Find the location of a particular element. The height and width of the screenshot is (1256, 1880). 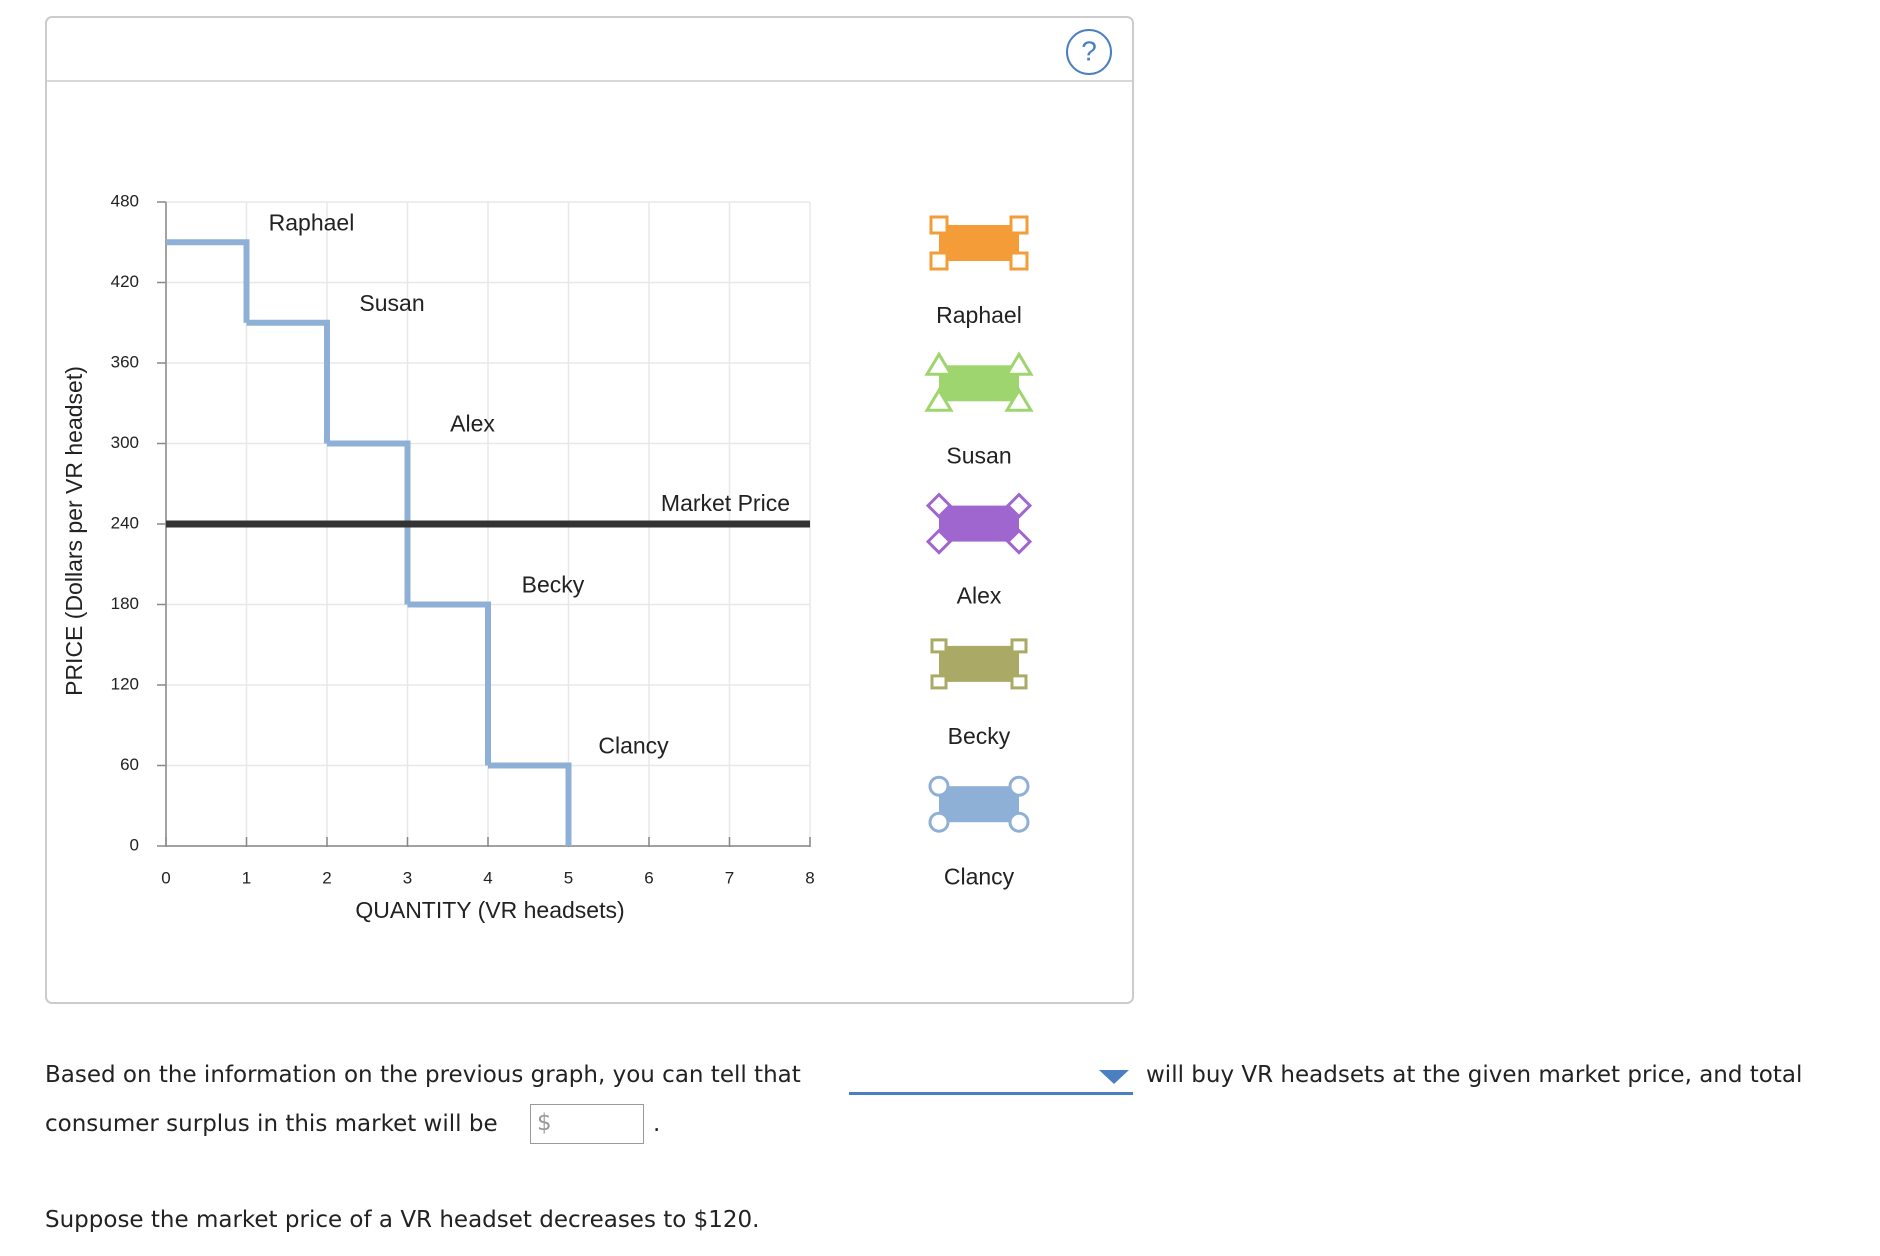

help-icon: ? is located at coordinates (1089, 50).